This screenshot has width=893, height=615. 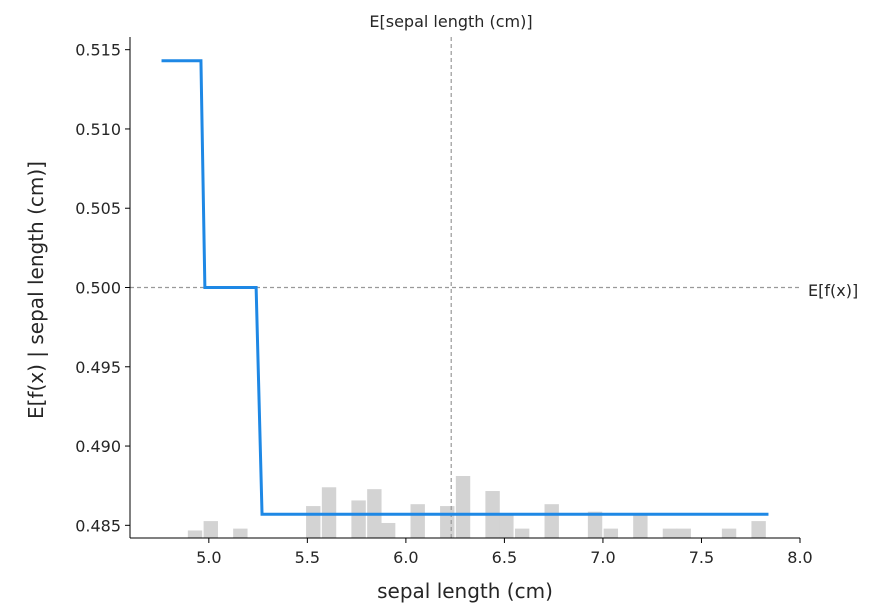 I want to click on x-tick-label: 7.5, so click(x=701, y=557).